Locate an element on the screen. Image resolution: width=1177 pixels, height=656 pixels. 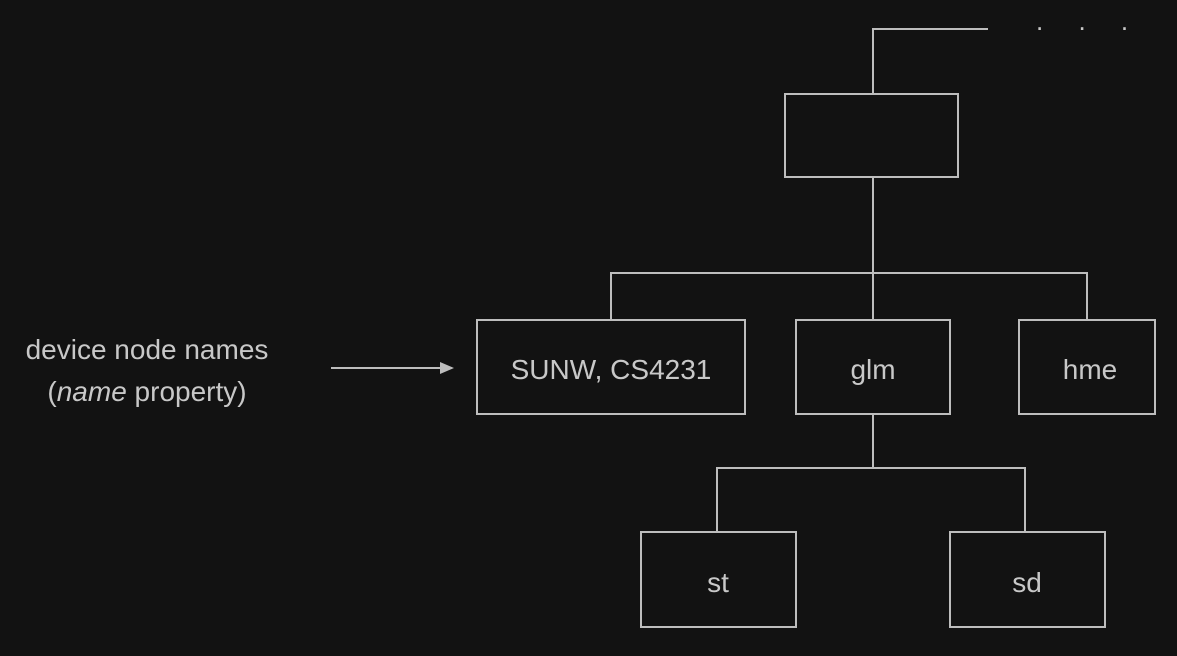
label-open-paren: ( is located at coordinates (52, 391).